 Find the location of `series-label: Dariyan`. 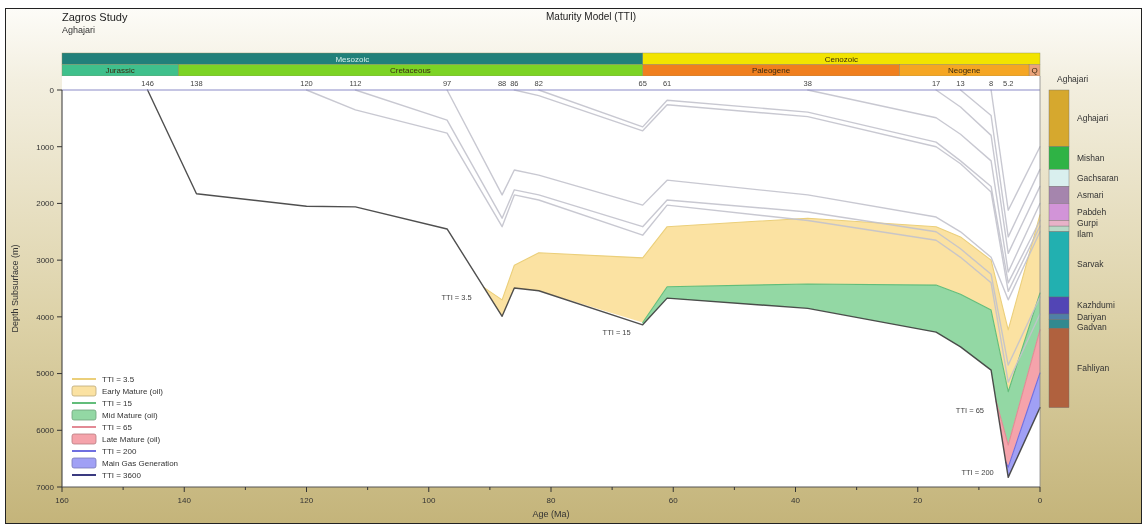

series-label: Dariyan is located at coordinates (1092, 316).